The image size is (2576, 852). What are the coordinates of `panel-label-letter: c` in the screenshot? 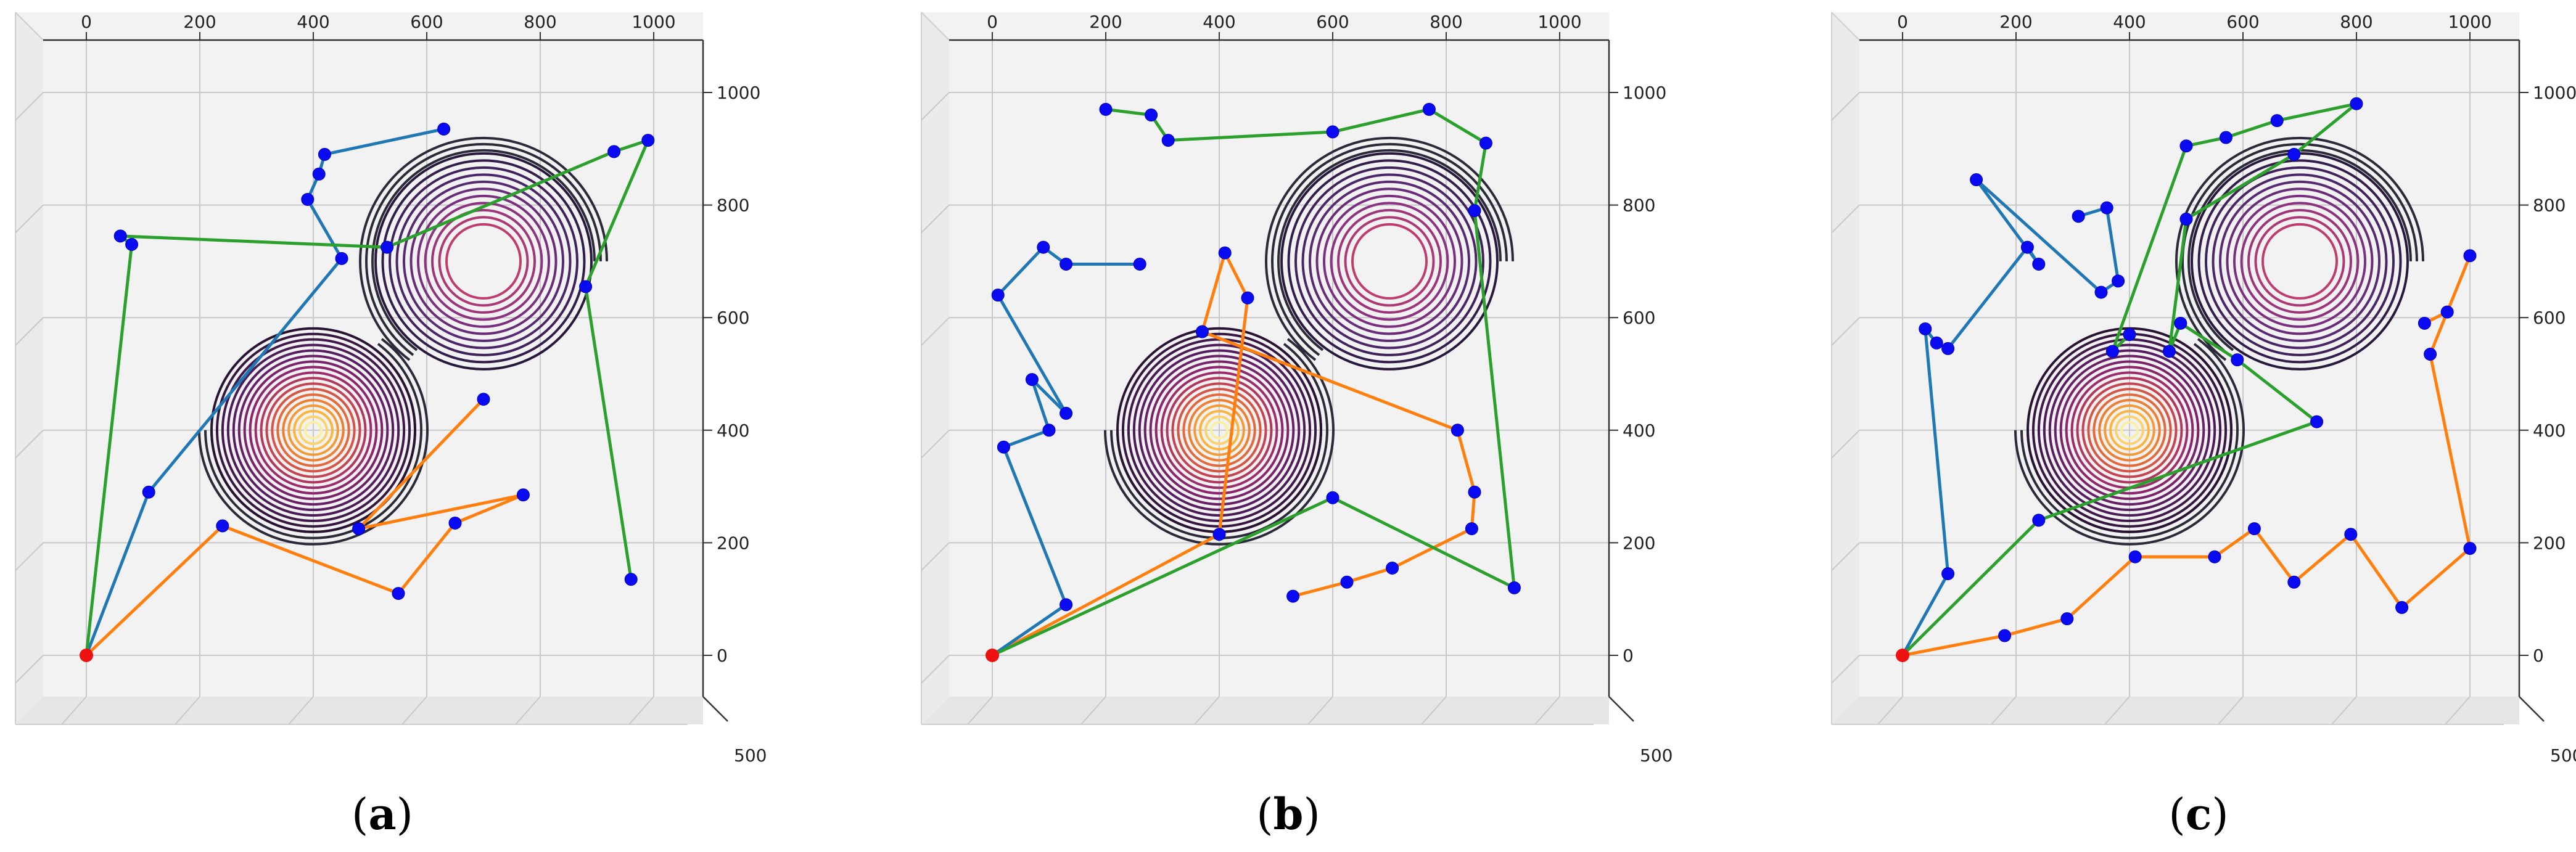 It's located at (2199, 814).